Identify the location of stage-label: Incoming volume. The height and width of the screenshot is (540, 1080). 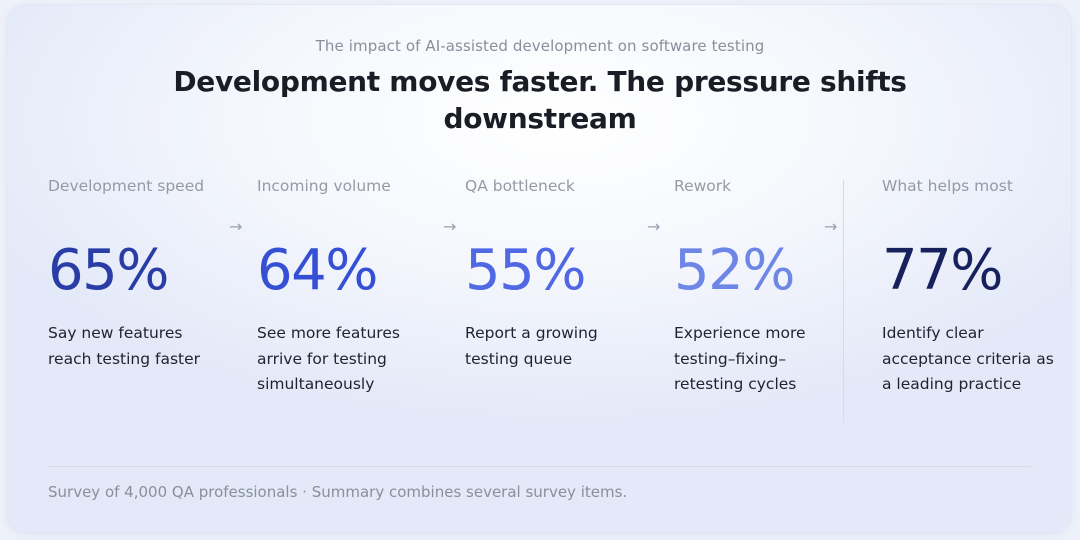
(324, 186).